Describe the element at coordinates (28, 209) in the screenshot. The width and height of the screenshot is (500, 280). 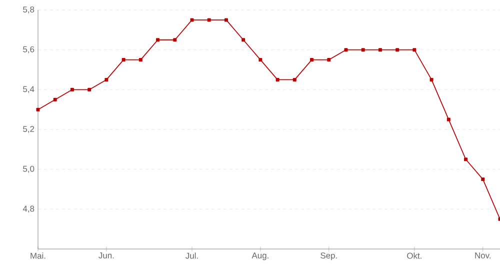
I see `y-tick-label: 4,8` at that location.